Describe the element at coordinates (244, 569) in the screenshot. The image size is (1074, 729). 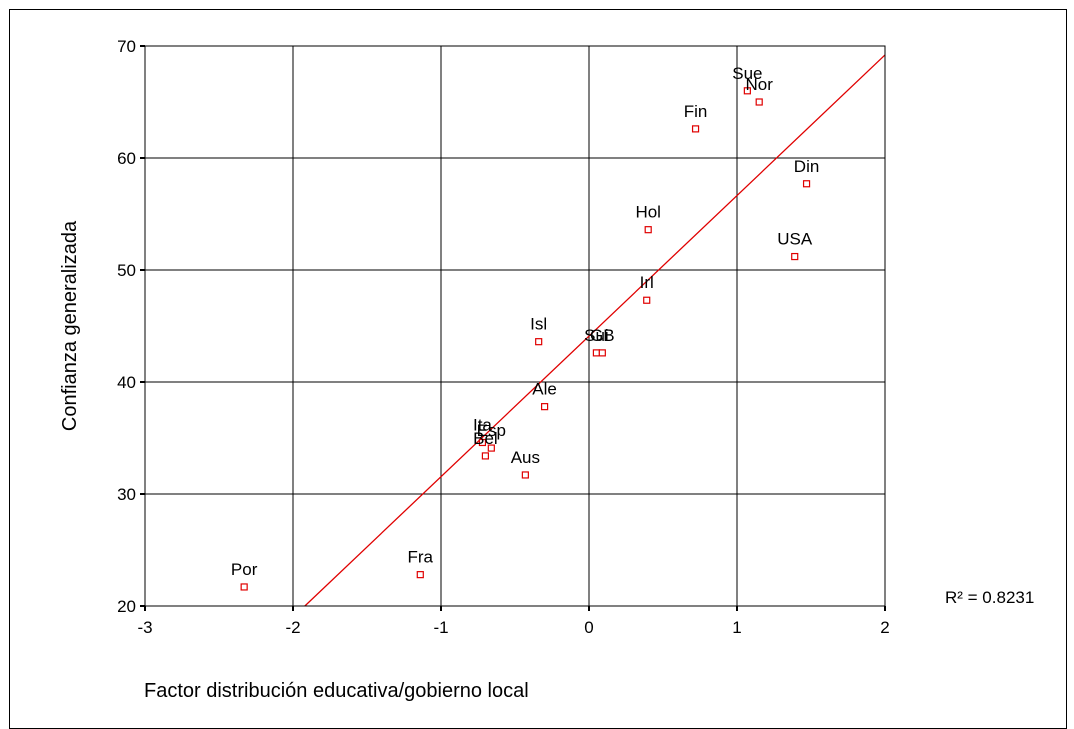
I see `point-label: Por` at that location.